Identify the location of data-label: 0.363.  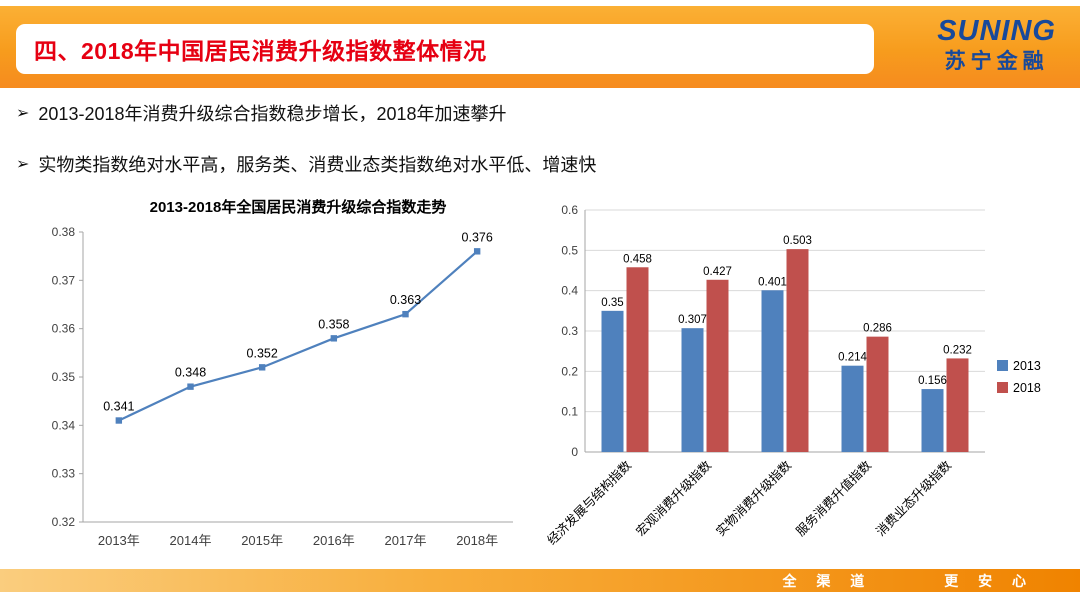
(405, 300).